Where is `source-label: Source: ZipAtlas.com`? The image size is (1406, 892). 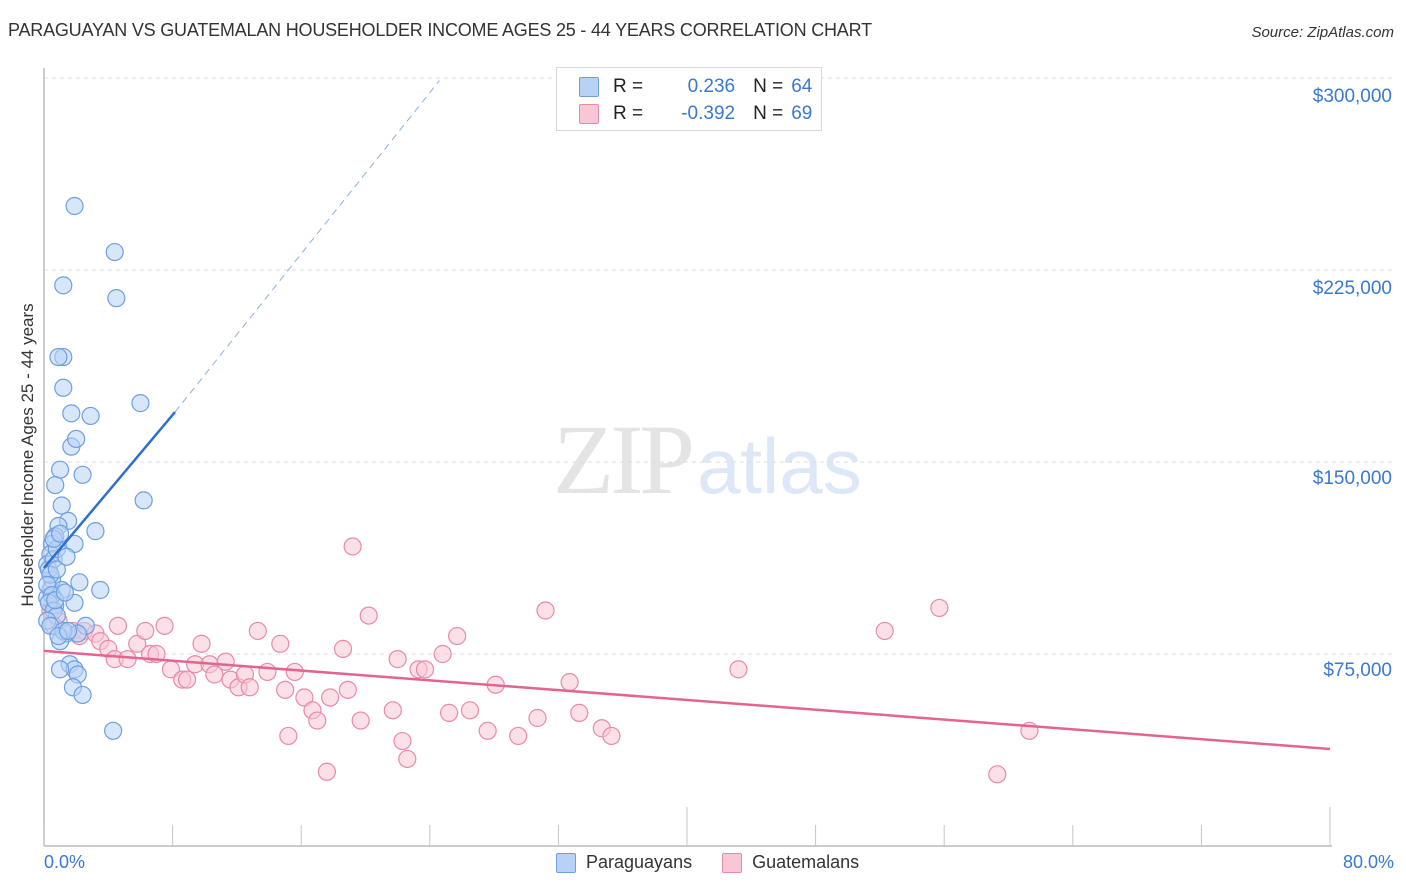 source-label: Source: ZipAtlas.com is located at coordinates (1322, 32).